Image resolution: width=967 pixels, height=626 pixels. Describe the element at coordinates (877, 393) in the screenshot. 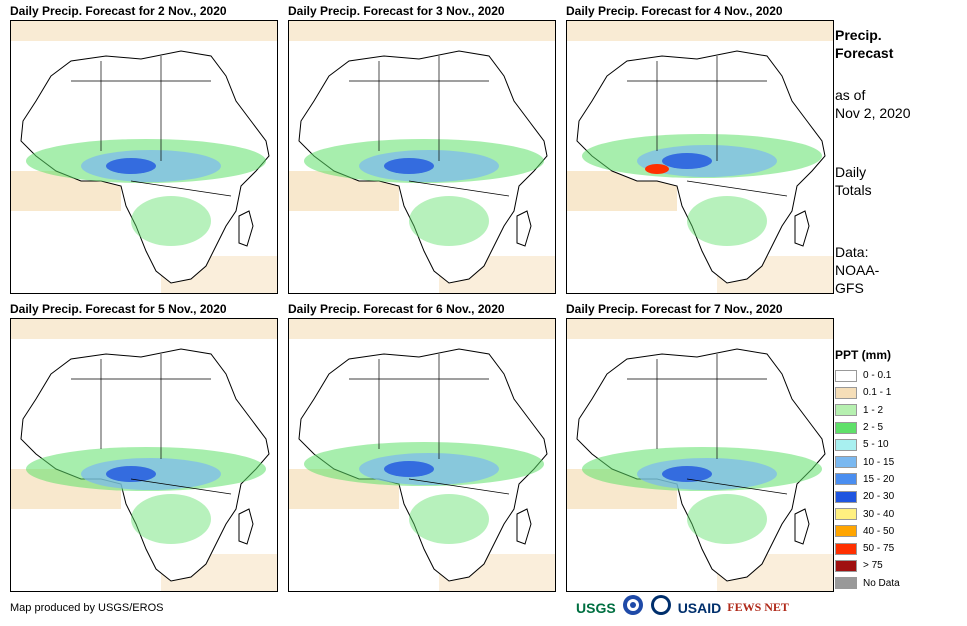

I see `legend-label: 0.1 - 1` at that location.